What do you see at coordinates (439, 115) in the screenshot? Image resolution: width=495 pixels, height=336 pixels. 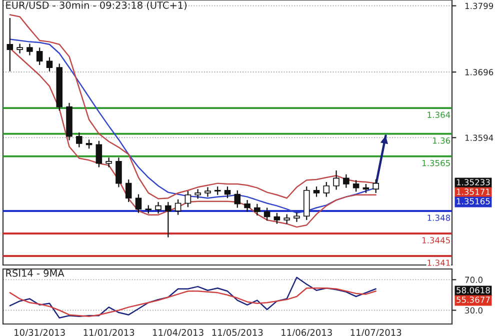 I see `ref-line-label: 1.364` at bounding box center [439, 115].